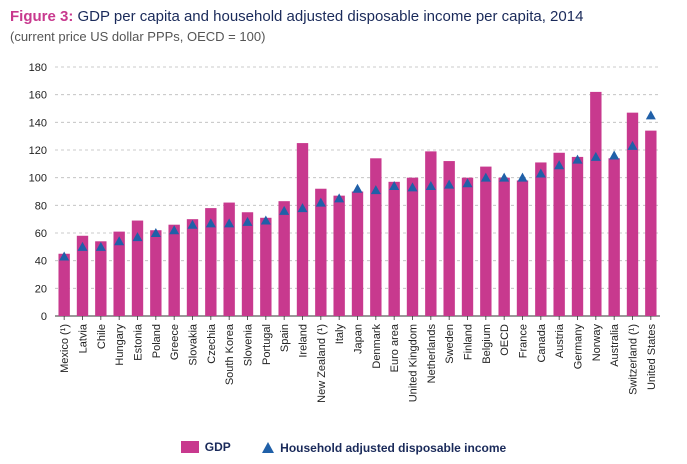 The height and width of the screenshot is (464, 687). I want to click on legend: GDP Household adjusted disposable income, so click(343, 448).